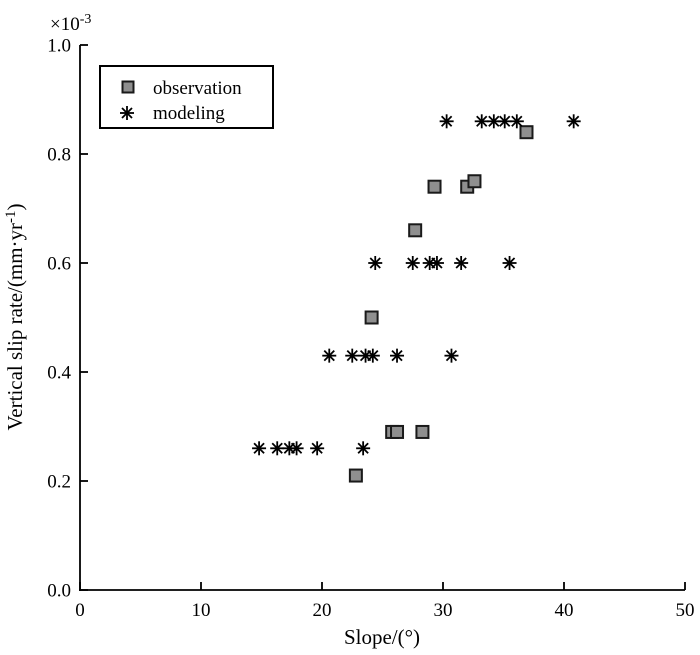  What do you see at coordinates (128, 87) in the screenshot?
I see `square-marker-icon` at bounding box center [128, 87].